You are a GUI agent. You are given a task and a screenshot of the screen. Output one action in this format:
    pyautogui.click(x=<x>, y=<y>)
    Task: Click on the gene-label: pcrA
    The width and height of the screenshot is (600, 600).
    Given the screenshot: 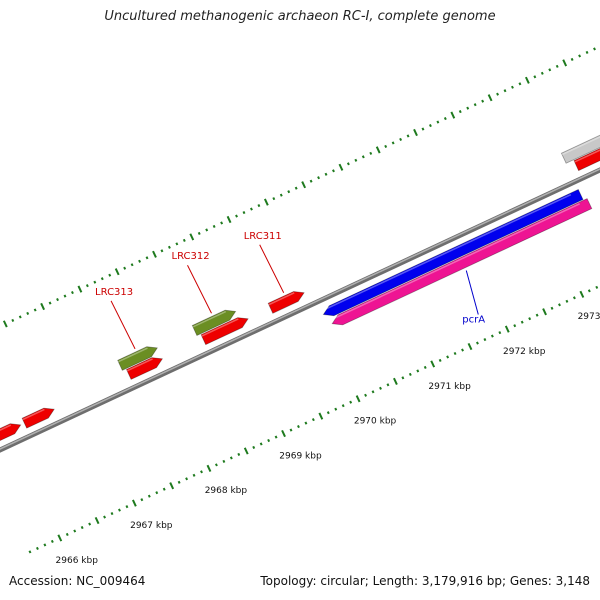 What is the action you would take?
    pyautogui.click(x=473, y=319)
    